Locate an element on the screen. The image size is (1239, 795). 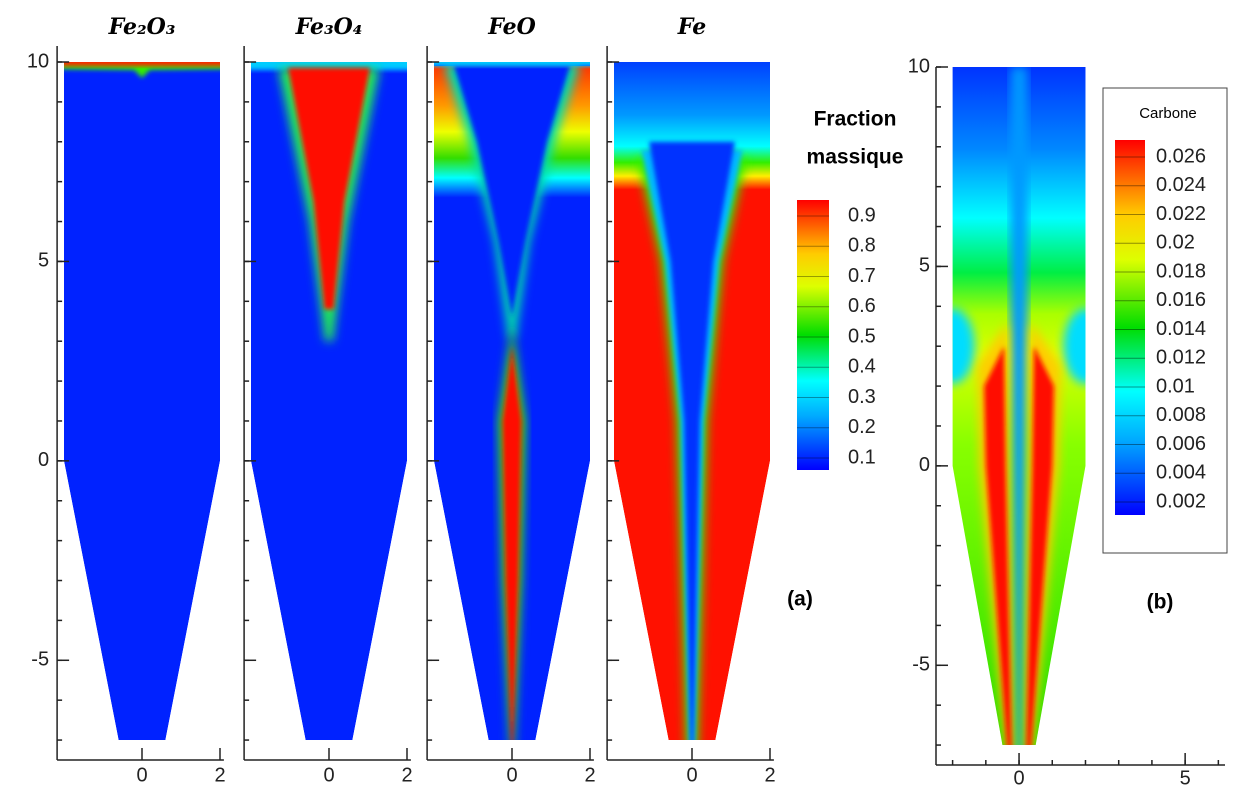
colorbar-label: 0.01 is located at coordinates (1175, 386).